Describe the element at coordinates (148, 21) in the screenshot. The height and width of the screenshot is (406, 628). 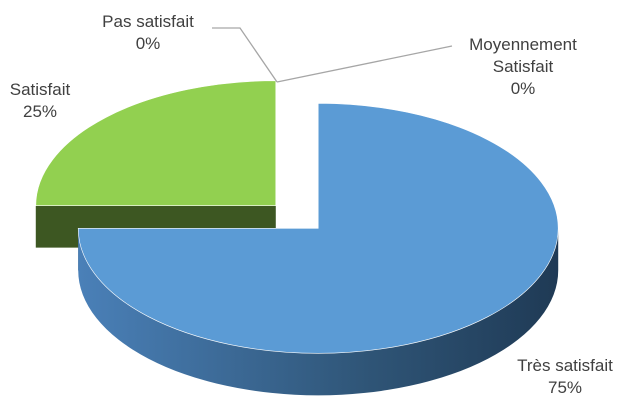
I see `category-label: Pas satisfait` at that location.